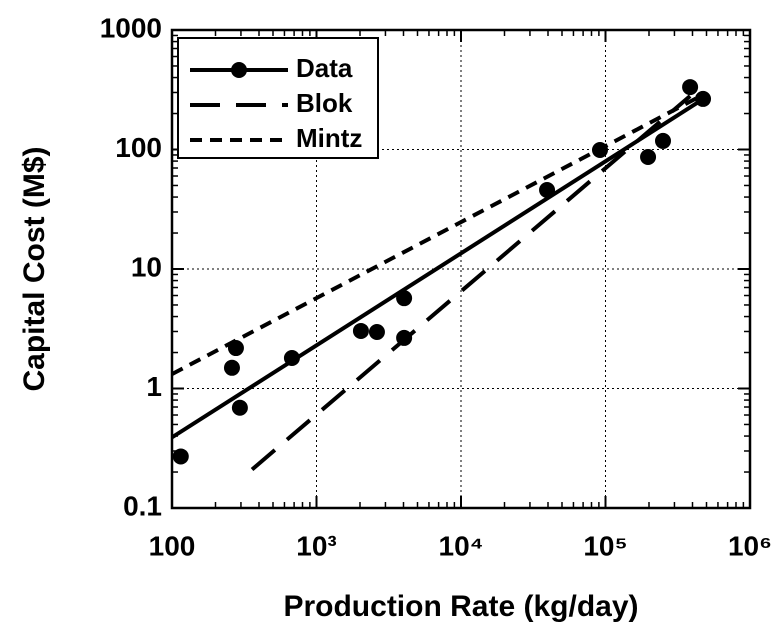  What do you see at coordinates (750, 545) in the screenshot?
I see `x-tick-label: 10⁶` at bounding box center [750, 545].